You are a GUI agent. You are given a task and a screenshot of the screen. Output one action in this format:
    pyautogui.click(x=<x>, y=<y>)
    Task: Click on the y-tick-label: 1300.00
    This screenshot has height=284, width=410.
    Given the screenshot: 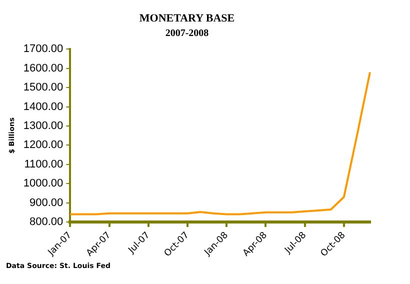 What is the action you would take?
    pyautogui.click(x=43, y=126)
    